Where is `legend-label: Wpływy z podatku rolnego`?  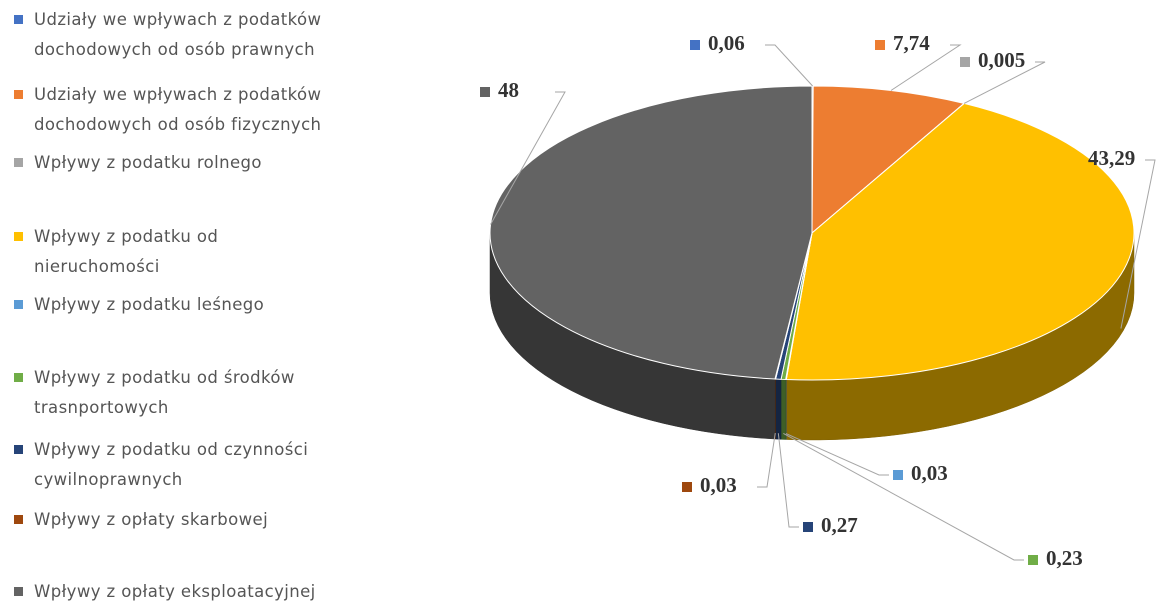 legend-label: Wpływy z podatku rolnego is located at coordinates (148, 162).